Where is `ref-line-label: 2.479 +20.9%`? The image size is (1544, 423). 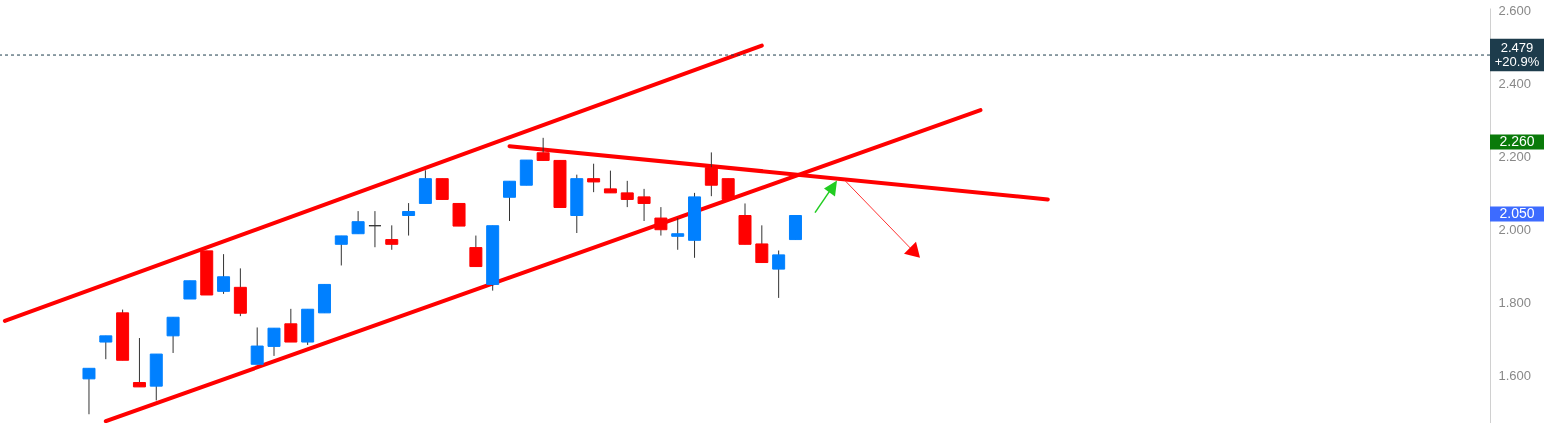 ref-line-label: 2.479 +20.9% is located at coordinates (1517, 55).